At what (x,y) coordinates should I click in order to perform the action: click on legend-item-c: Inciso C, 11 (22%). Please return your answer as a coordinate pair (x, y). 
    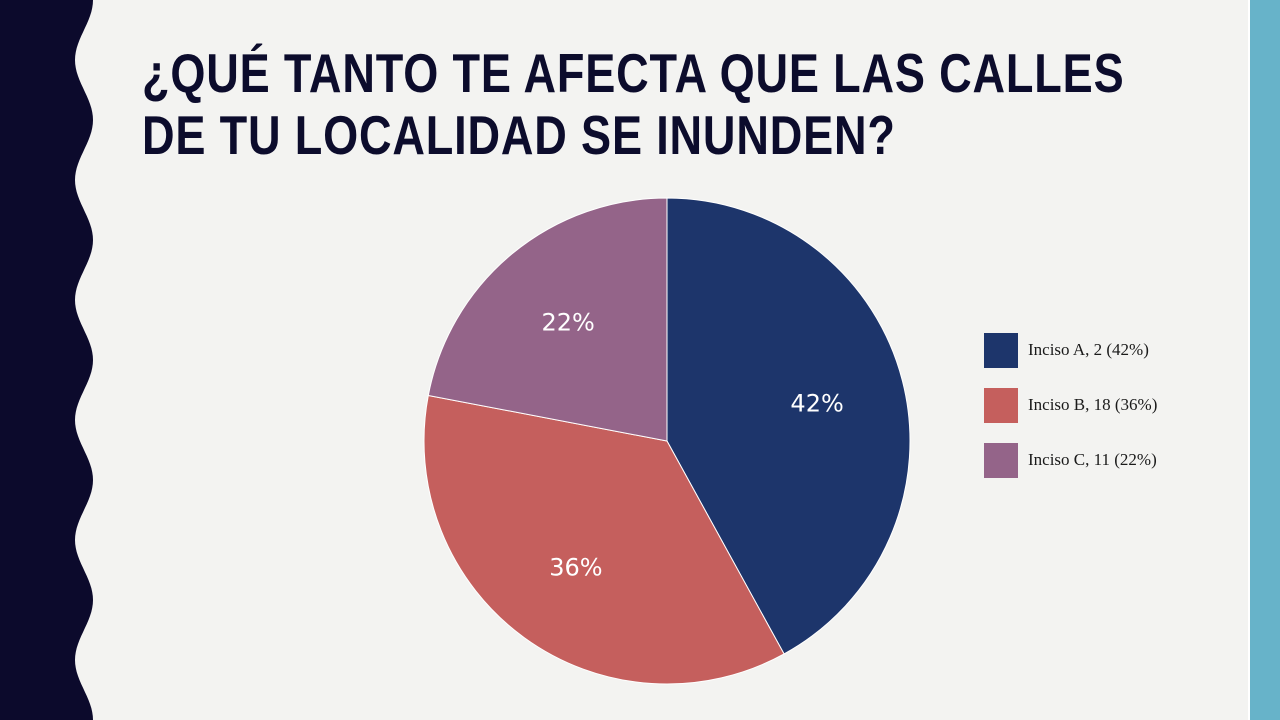
    Looking at the image, I should click on (1070, 460).